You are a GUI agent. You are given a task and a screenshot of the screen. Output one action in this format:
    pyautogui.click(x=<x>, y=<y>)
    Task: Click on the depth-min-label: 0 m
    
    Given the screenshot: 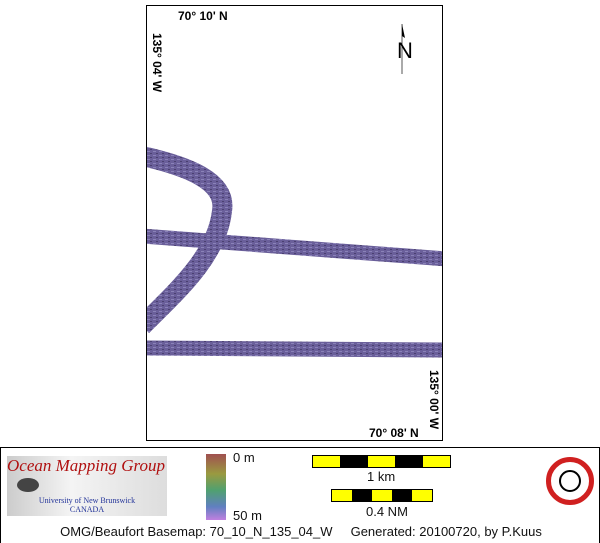 What is the action you would take?
    pyautogui.click(x=244, y=457)
    